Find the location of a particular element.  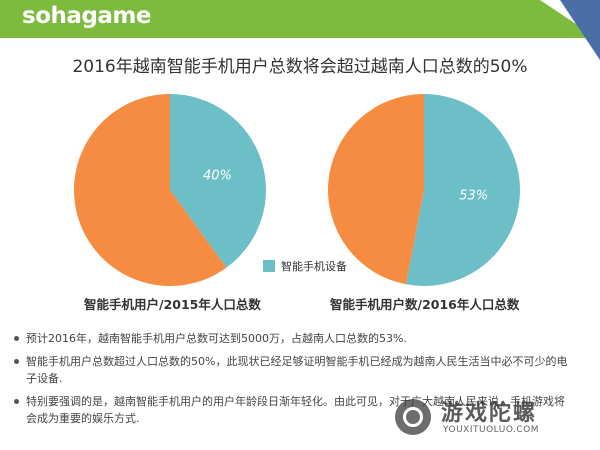

header-bar: sohagame is located at coordinates (300, 19).